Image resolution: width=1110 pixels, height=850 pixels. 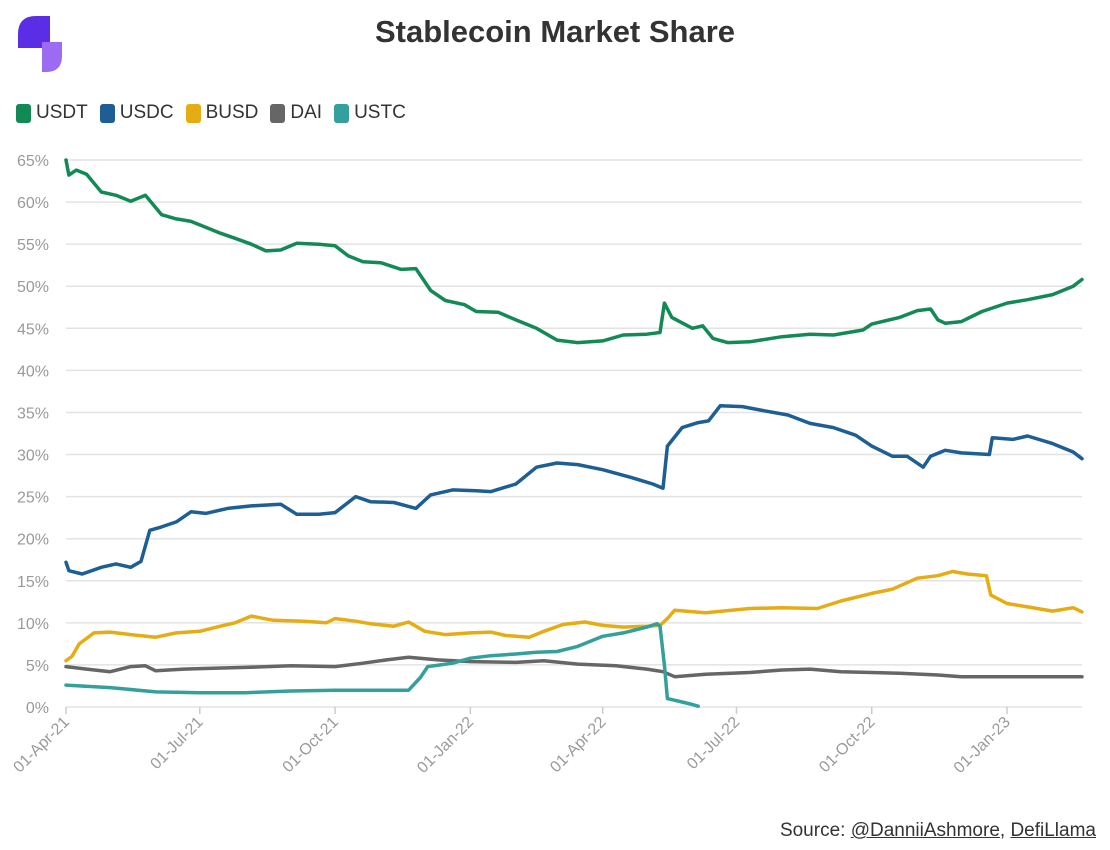 I want to click on y-tick-label: 0%, so click(x=37, y=708).